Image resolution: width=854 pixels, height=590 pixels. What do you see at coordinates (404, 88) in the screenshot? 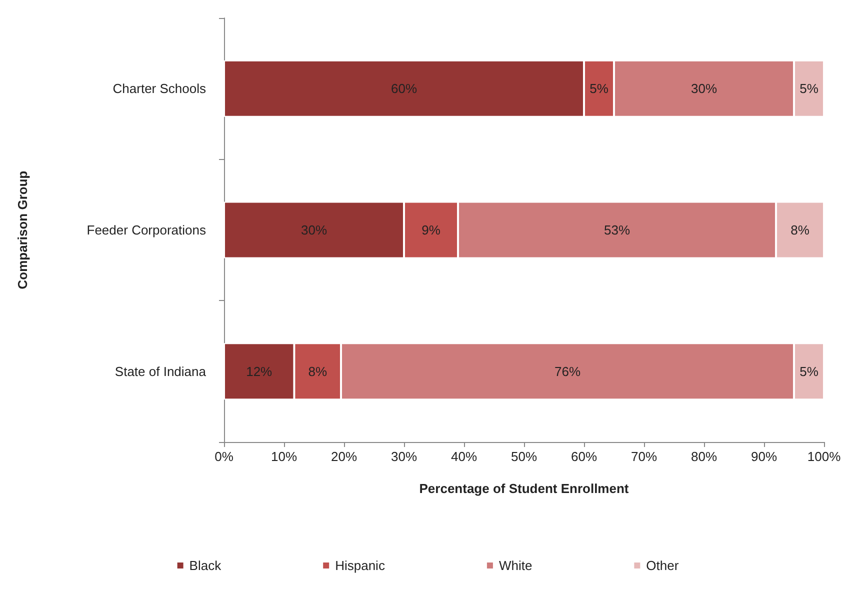
I see `data-label: 60%` at bounding box center [404, 88].